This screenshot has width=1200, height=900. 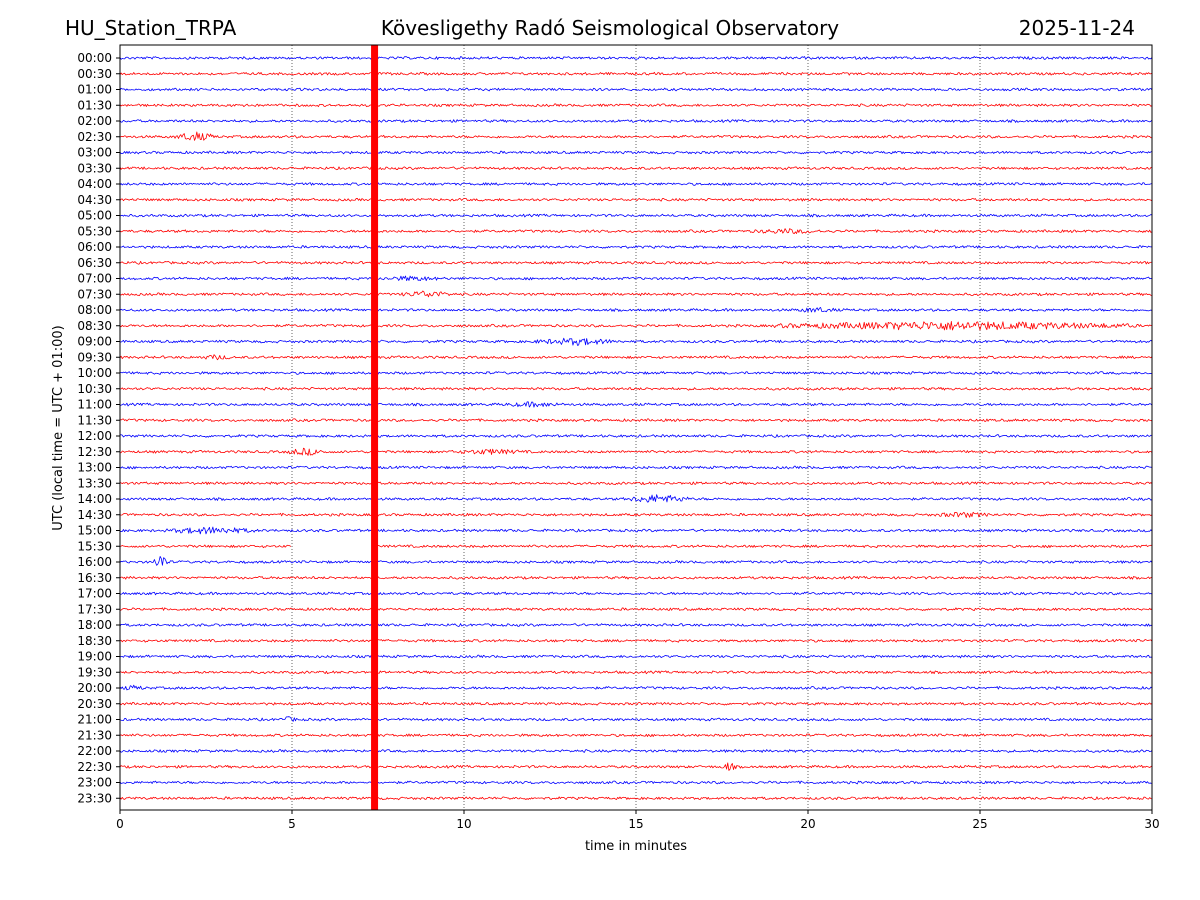 What do you see at coordinates (94, 609) in the screenshot?
I see `y-tick-label-1730: 17:30` at bounding box center [94, 609].